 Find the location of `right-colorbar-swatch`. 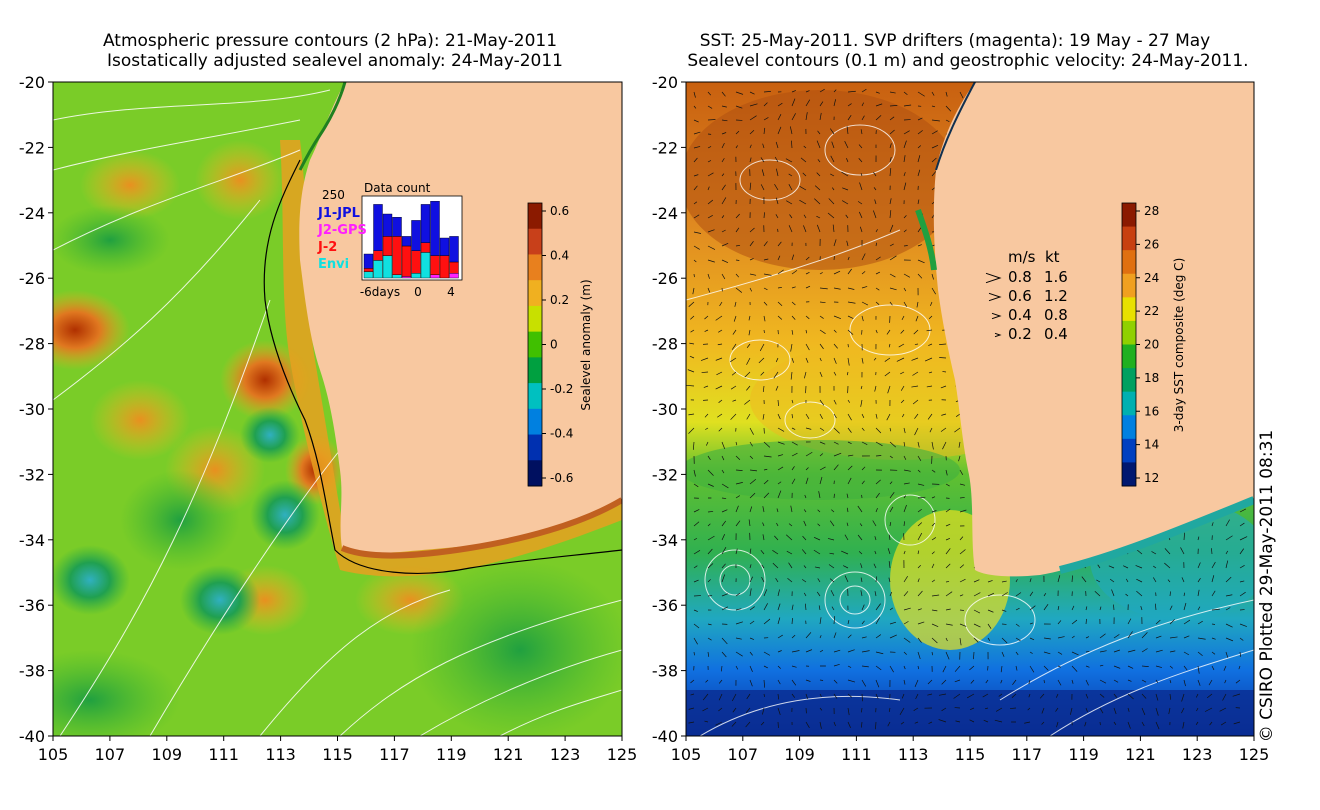

right-colorbar-swatch is located at coordinates (1129, 332).